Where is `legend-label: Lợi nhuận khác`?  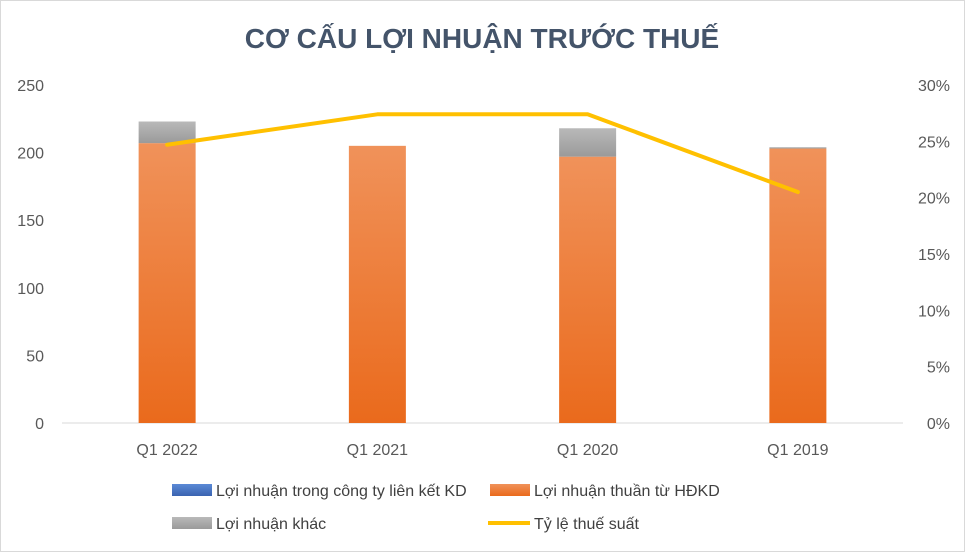 legend-label: Lợi nhuận khác is located at coordinates (271, 524).